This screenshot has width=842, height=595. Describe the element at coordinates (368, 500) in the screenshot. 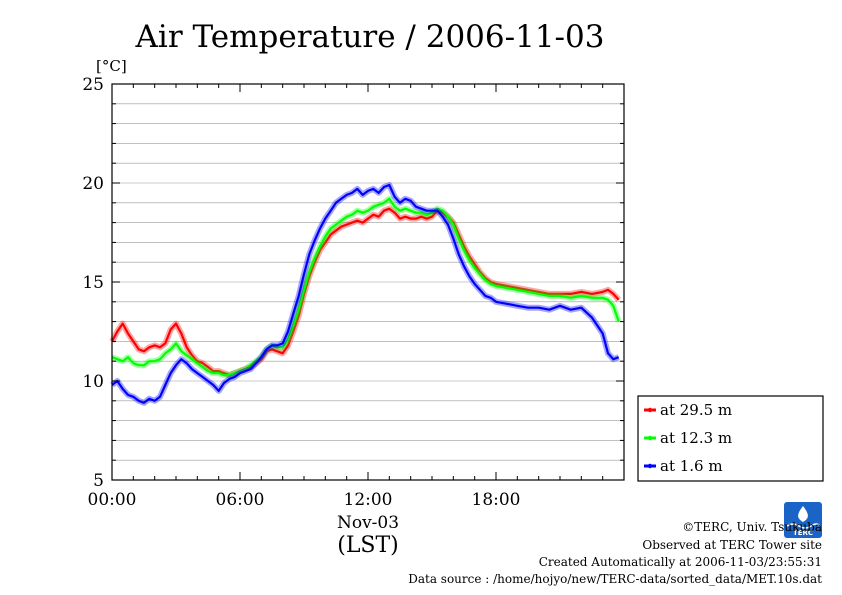

I see `x-tick-label: 12:00` at that location.